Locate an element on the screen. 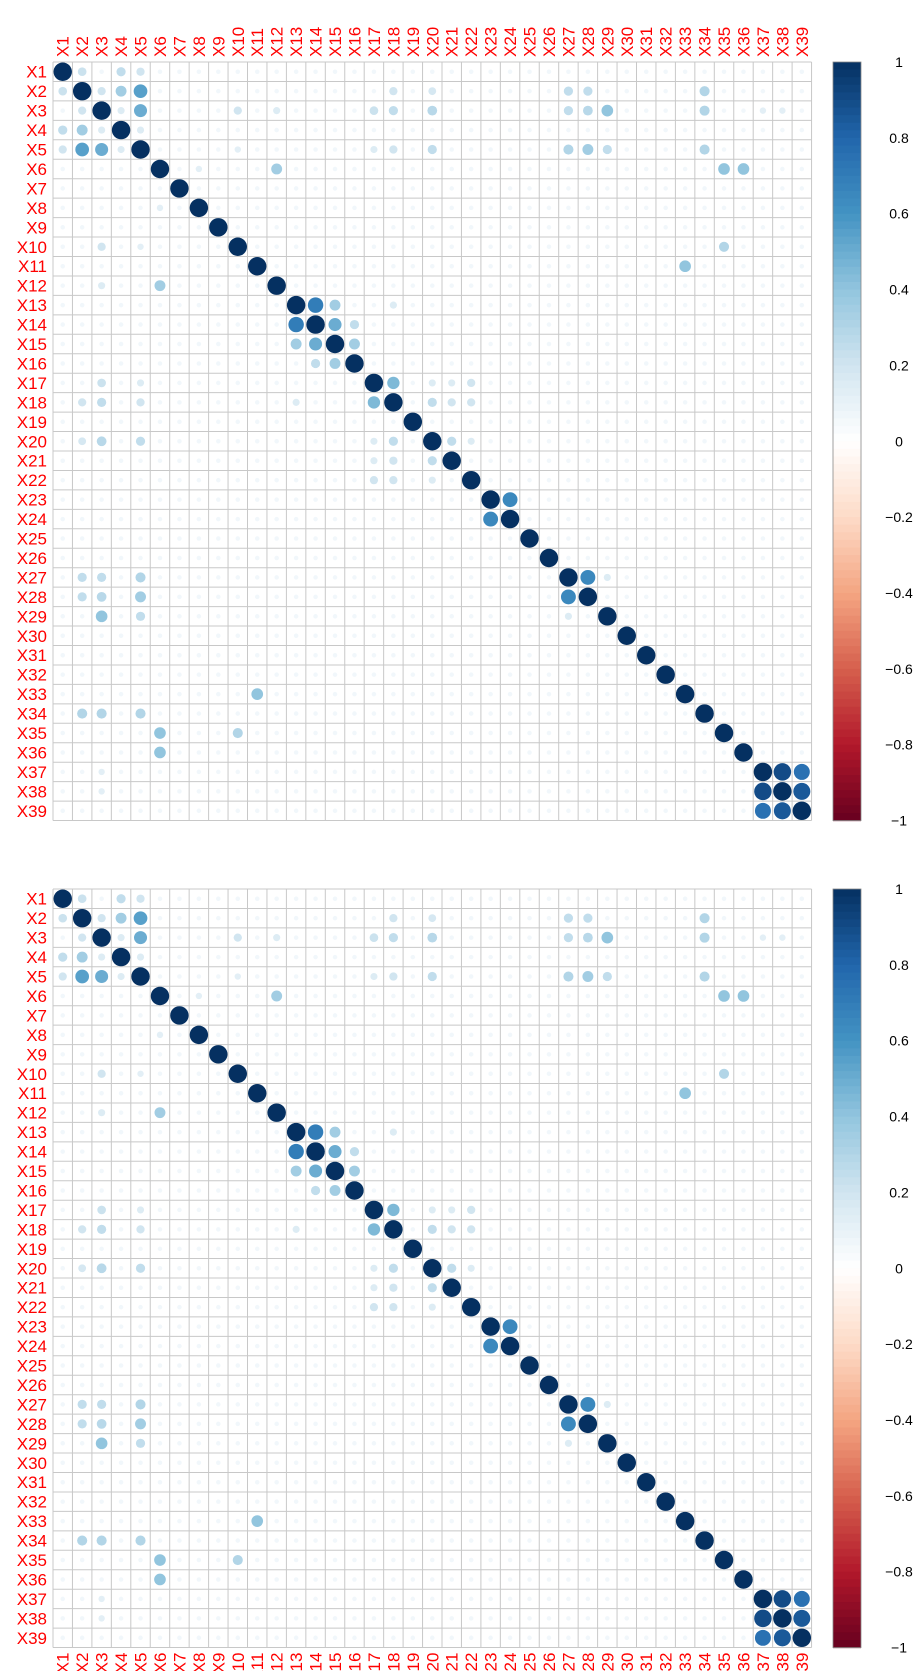 The width and height of the screenshot is (915, 1671). row-label: X13 is located at coordinates (32, 305).